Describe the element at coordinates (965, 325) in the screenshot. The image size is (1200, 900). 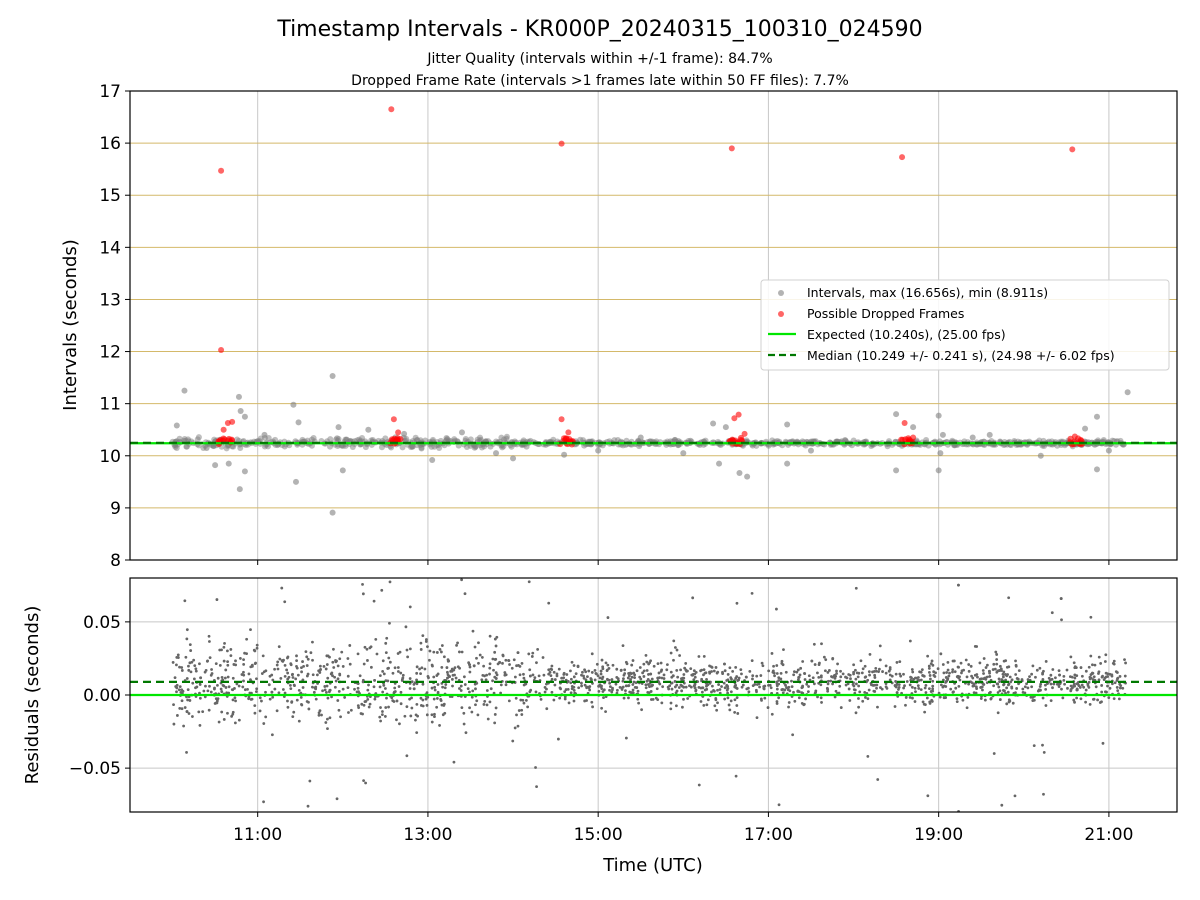
I see `legend-box` at that location.